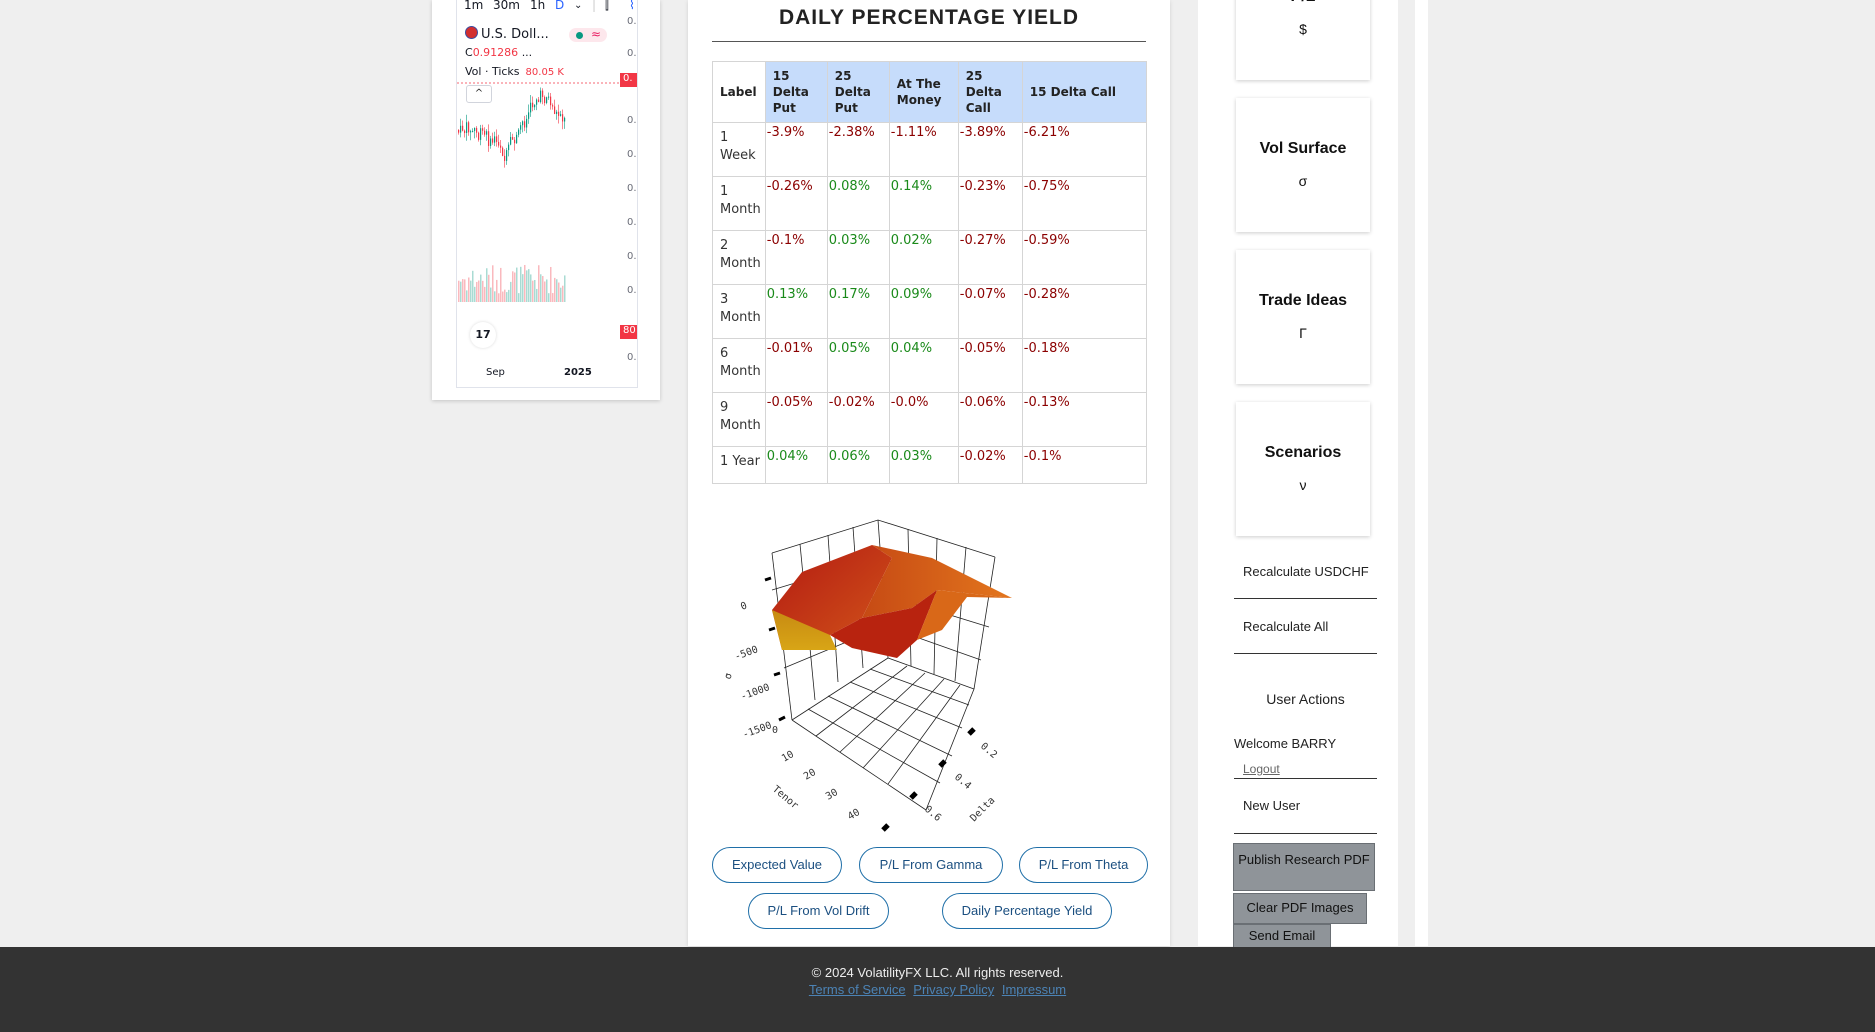  What do you see at coordinates (954, 989) in the screenshot?
I see `privacy-policy-link: Privacy Policy` at bounding box center [954, 989].